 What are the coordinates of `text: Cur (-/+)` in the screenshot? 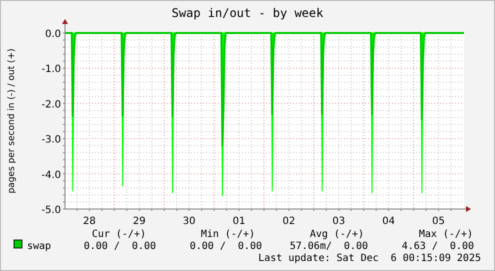 It's located at (119, 234).